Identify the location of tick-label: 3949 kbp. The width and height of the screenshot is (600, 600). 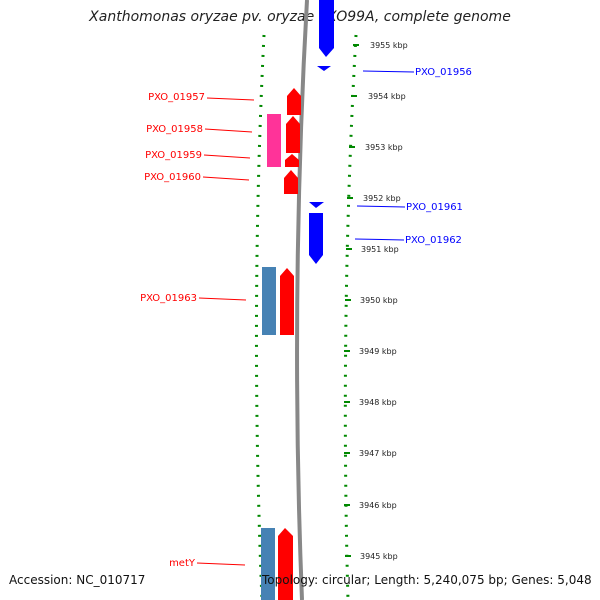
(378, 351).